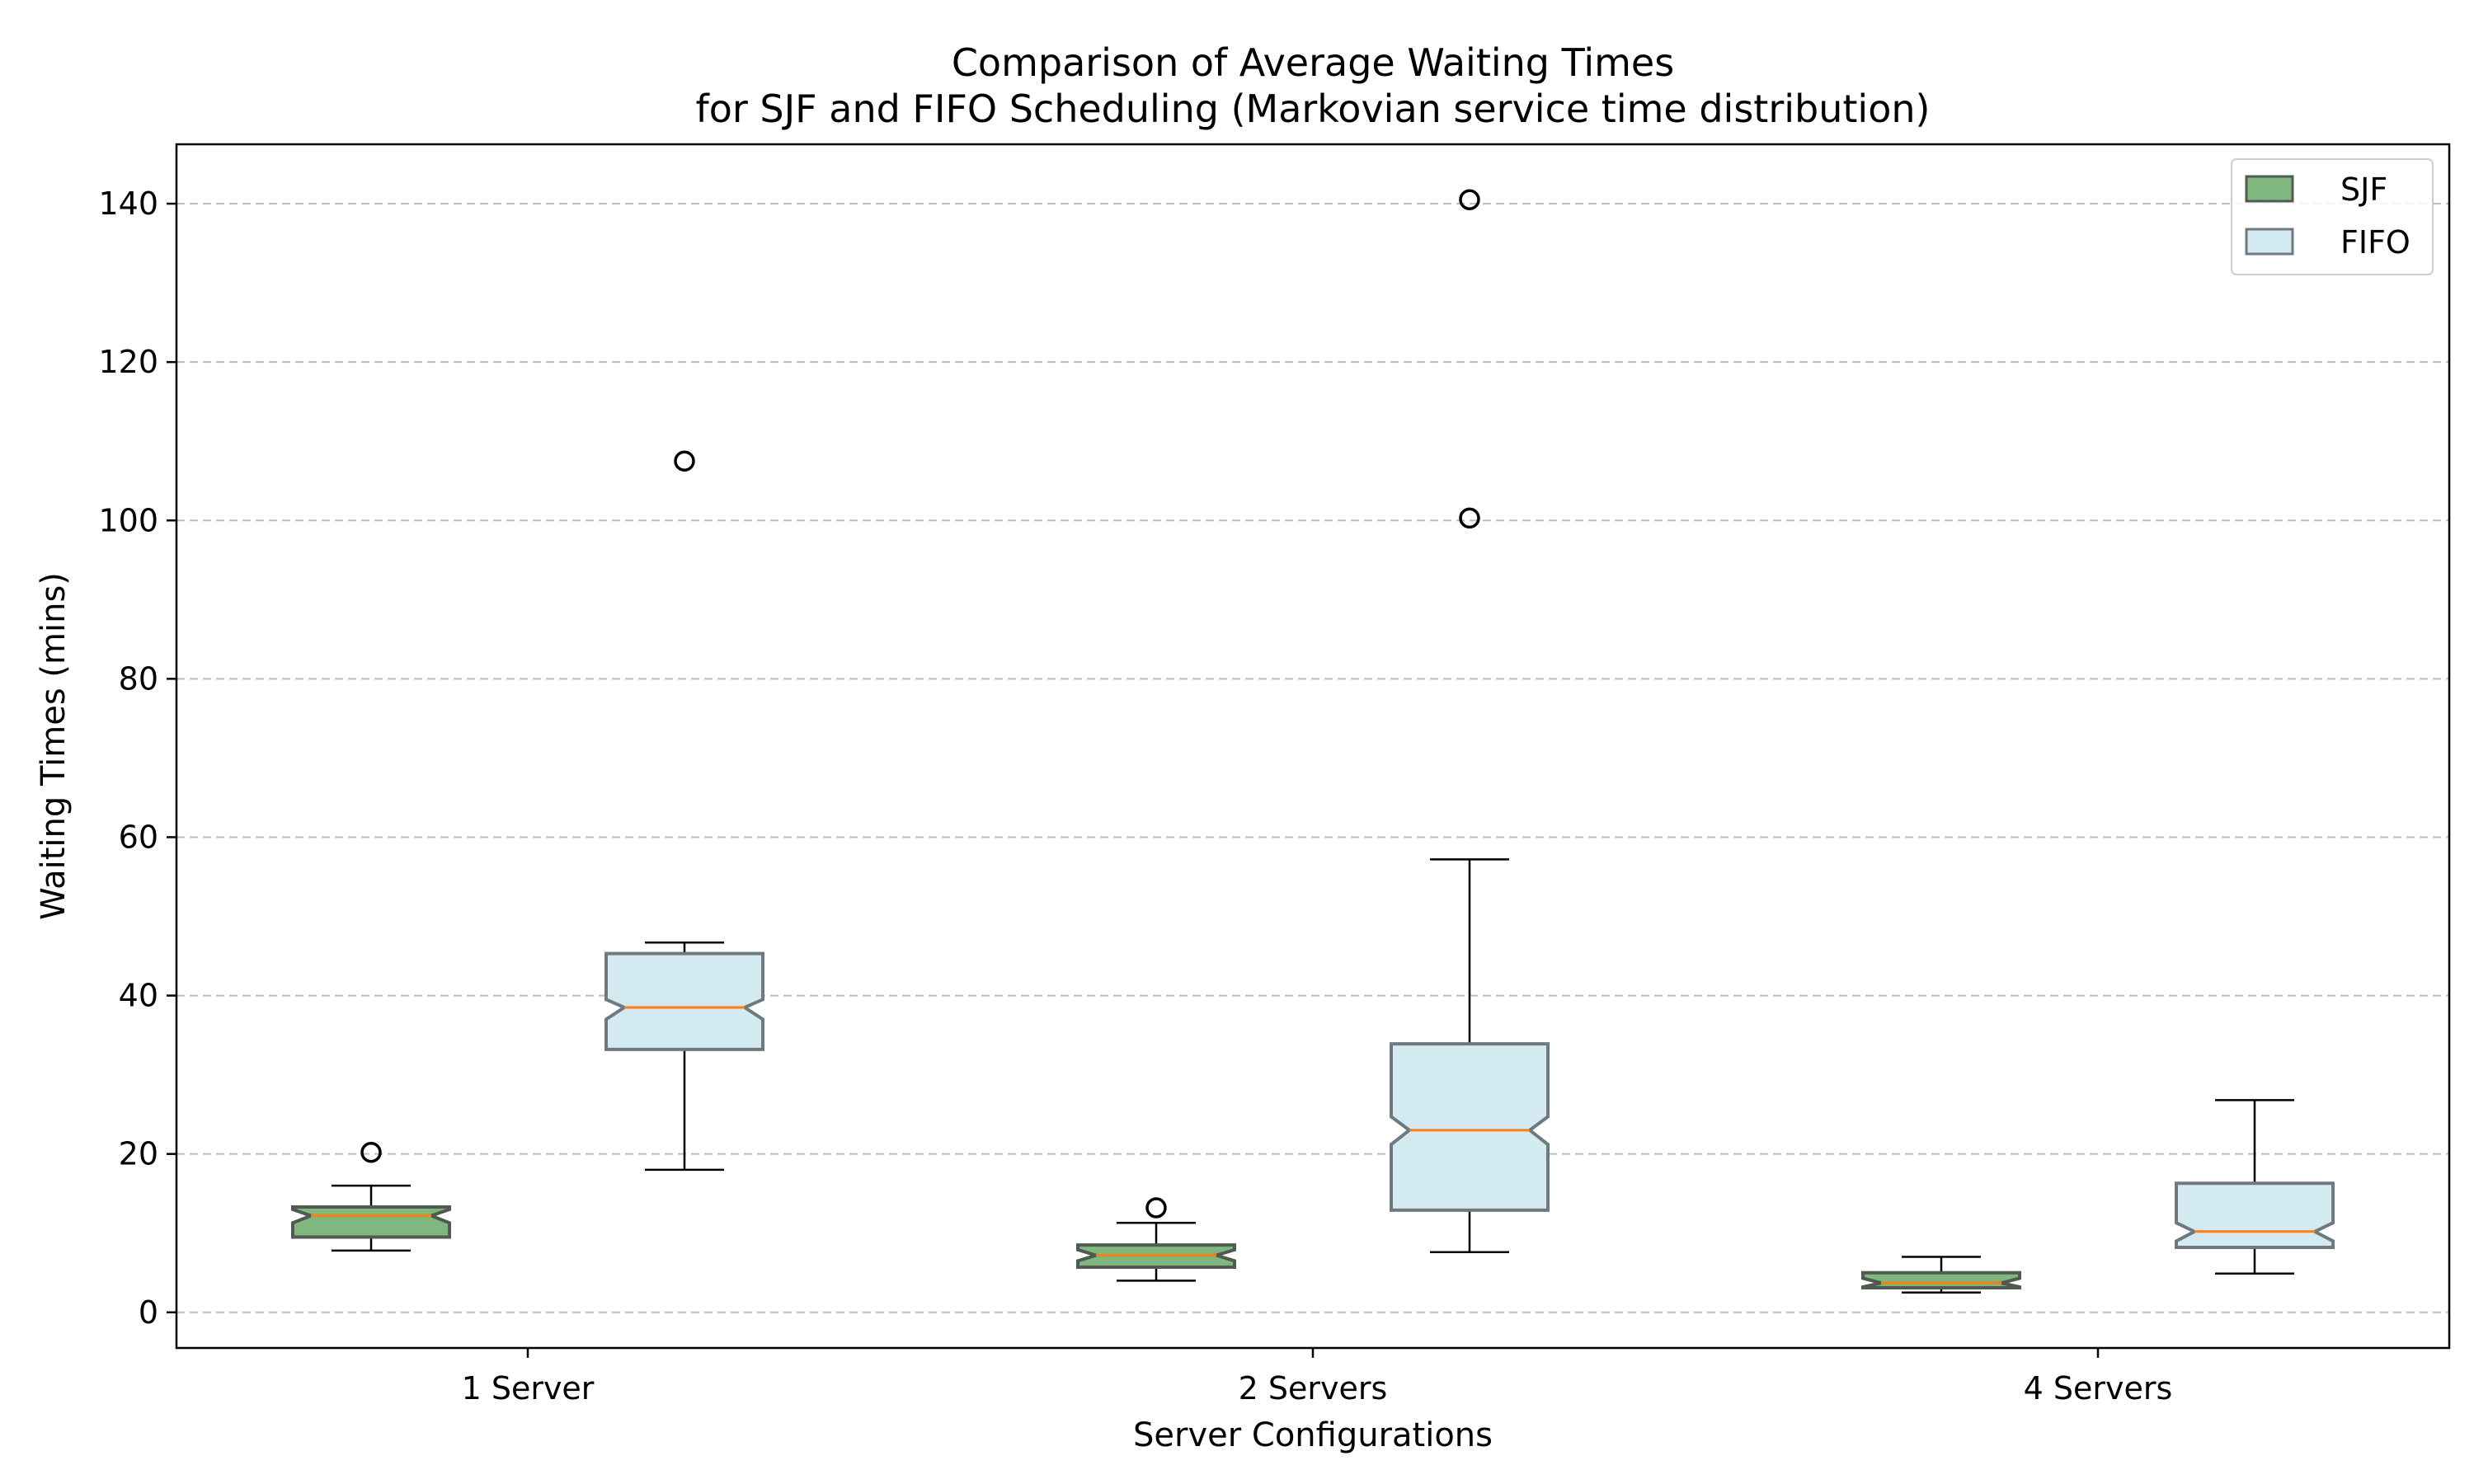 The width and height of the screenshot is (2474, 1484). I want to click on y-tick-label: 120, so click(128, 362).